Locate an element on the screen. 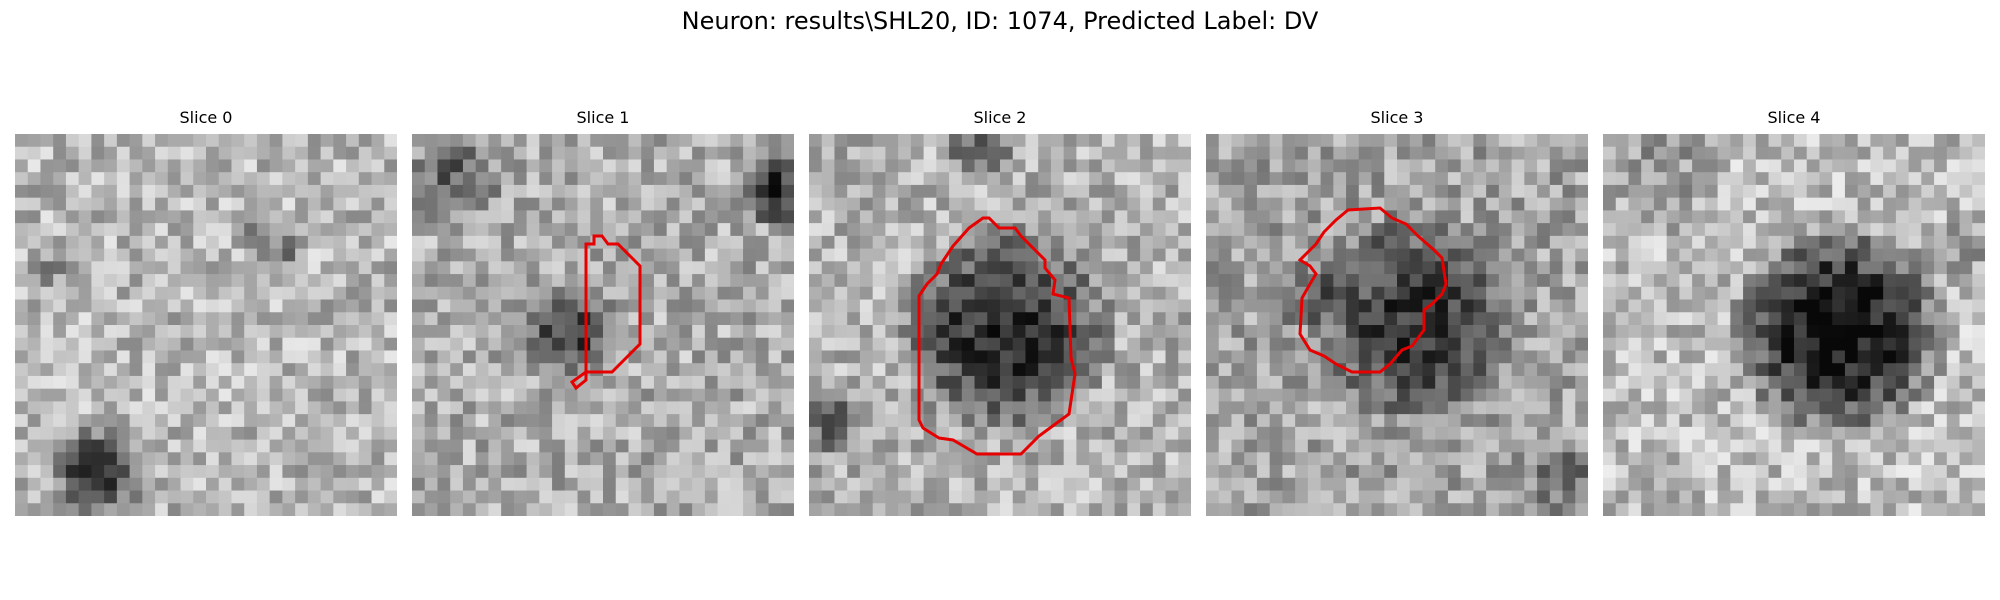 The image size is (2000, 600). slice-title: Slice 0 is located at coordinates (206, 117).